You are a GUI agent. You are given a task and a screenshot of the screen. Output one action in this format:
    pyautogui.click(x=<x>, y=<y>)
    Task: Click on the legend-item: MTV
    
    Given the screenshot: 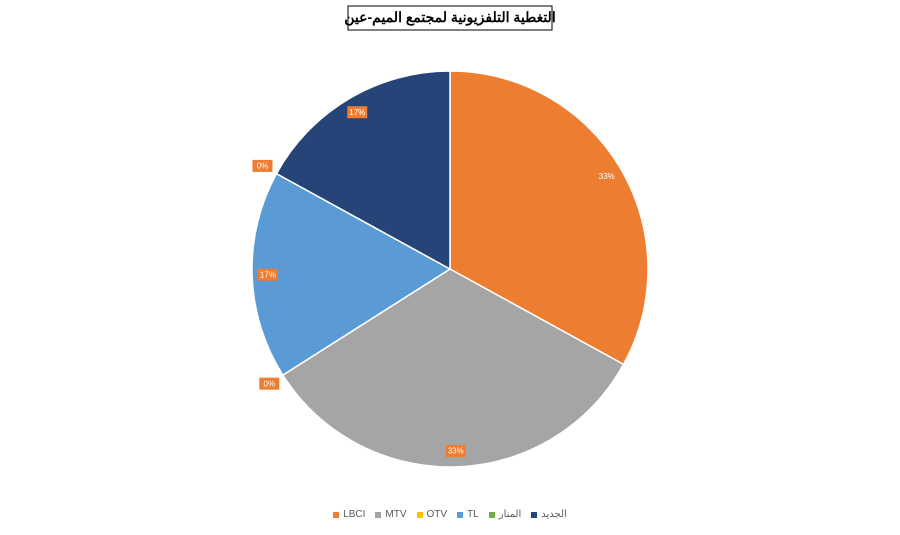 What is the action you would take?
    pyautogui.click(x=391, y=514)
    